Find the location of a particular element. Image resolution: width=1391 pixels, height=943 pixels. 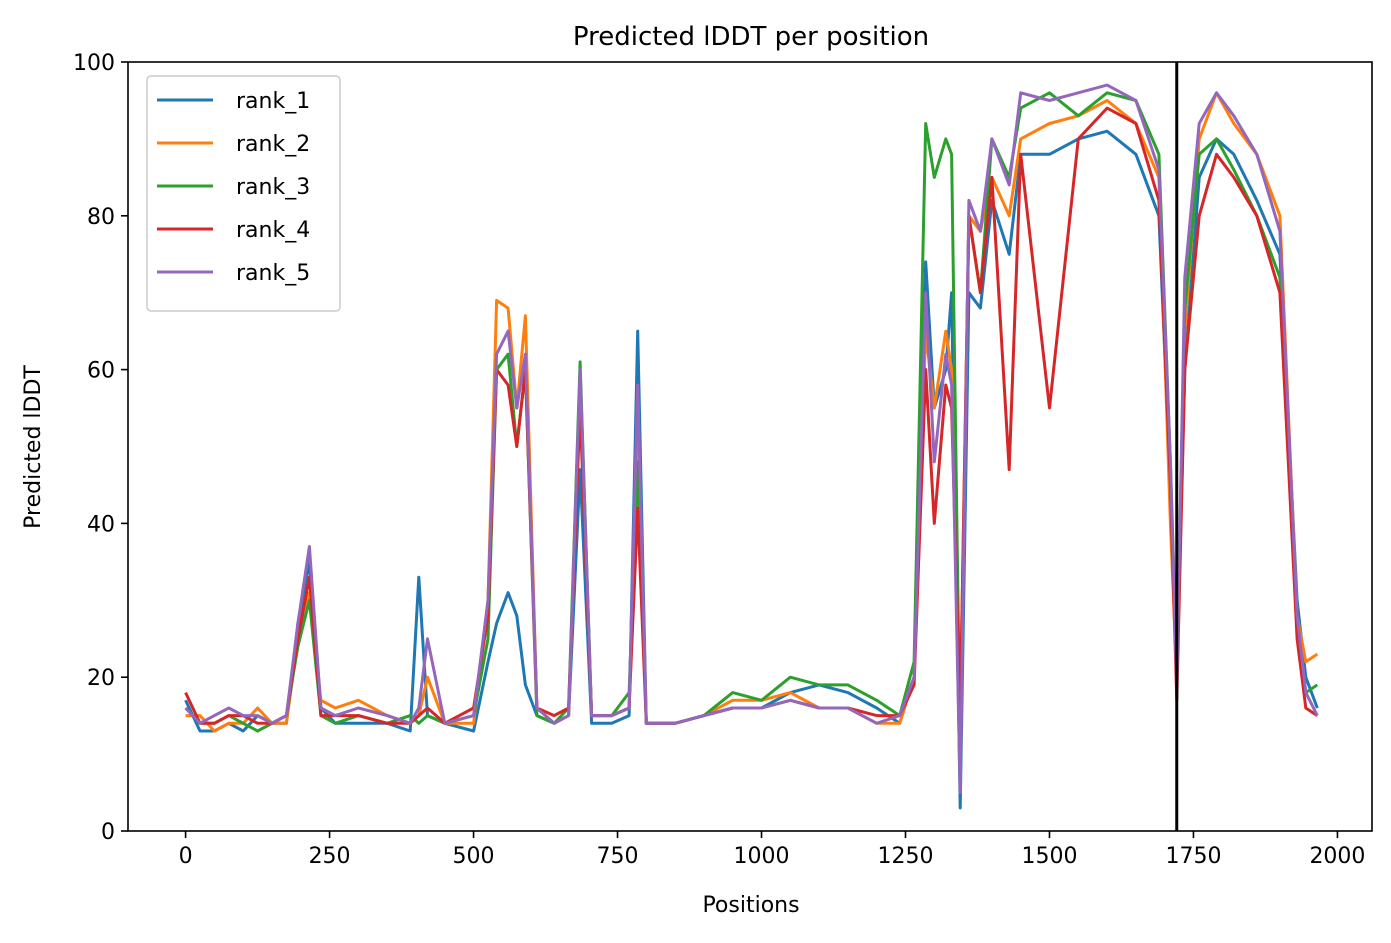

x-tick-label: 250 is located at coordinates (330, 856).